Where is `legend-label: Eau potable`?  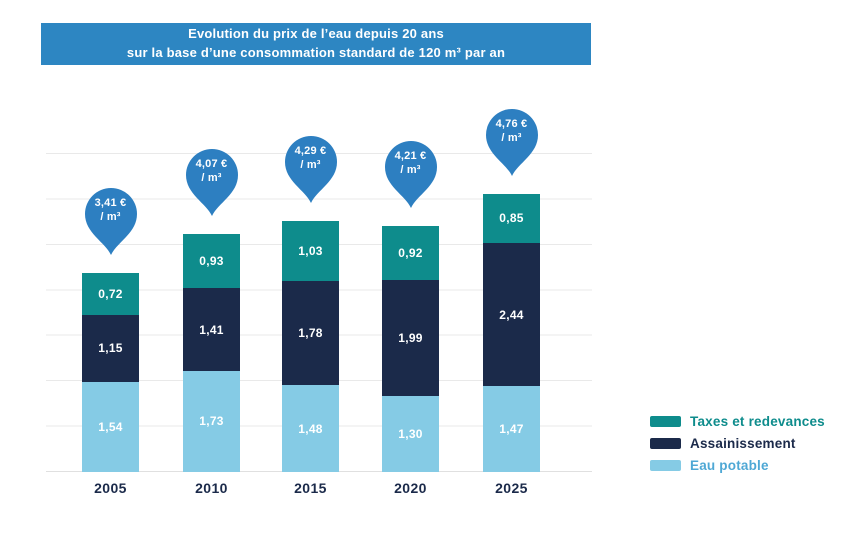 legend-label: Eau potable is located at coordinates (729, 465).